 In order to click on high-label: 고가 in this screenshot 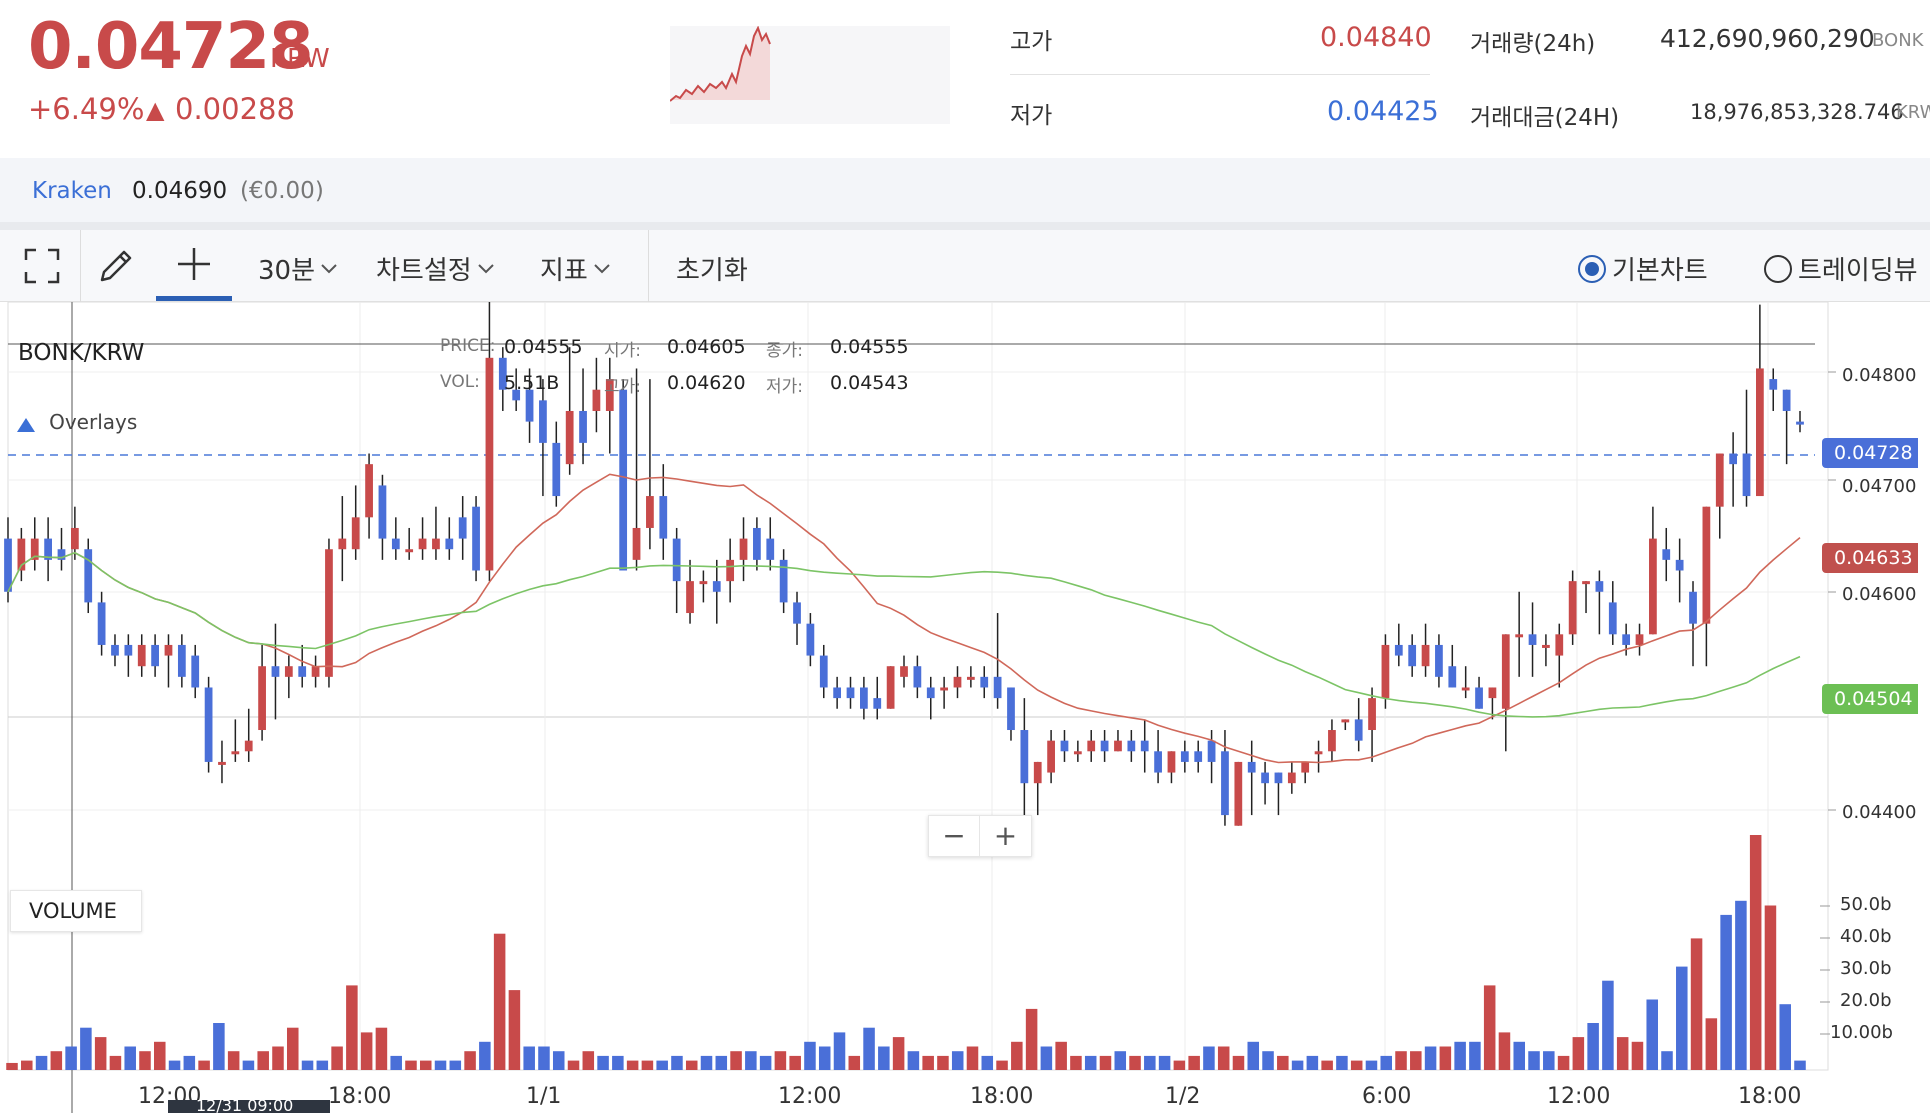, I will do `click(1031, 42)`.